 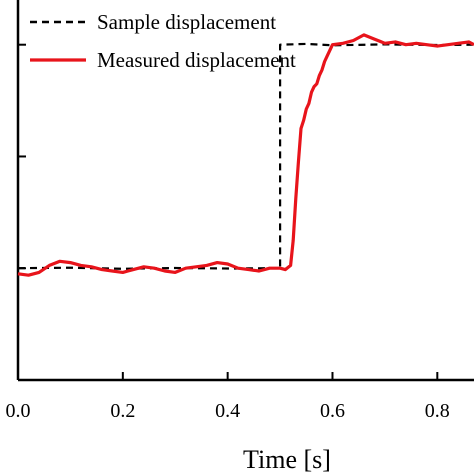 I want to click on x-tick-label: 0.2, so click(x=122, y=411).